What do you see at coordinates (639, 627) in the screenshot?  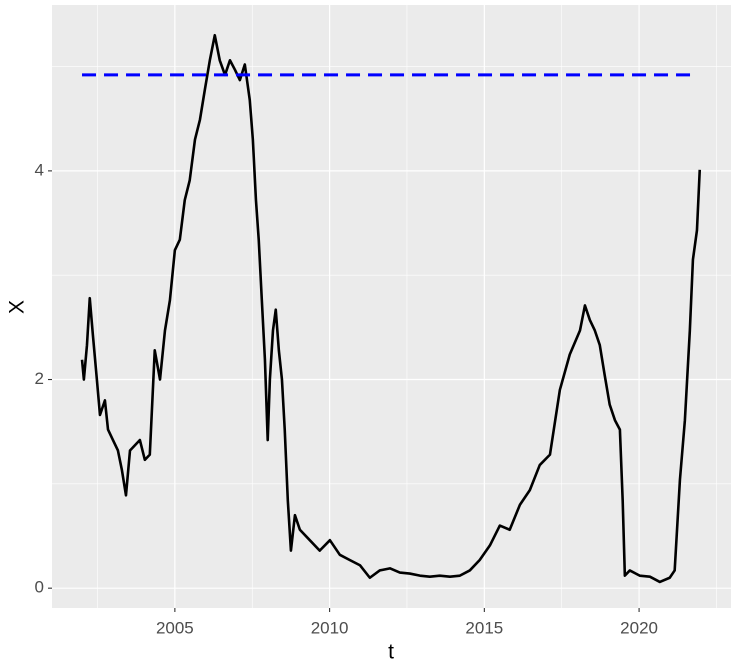 I see `x-tick-label: 2020` at bounding box center [639, 627].